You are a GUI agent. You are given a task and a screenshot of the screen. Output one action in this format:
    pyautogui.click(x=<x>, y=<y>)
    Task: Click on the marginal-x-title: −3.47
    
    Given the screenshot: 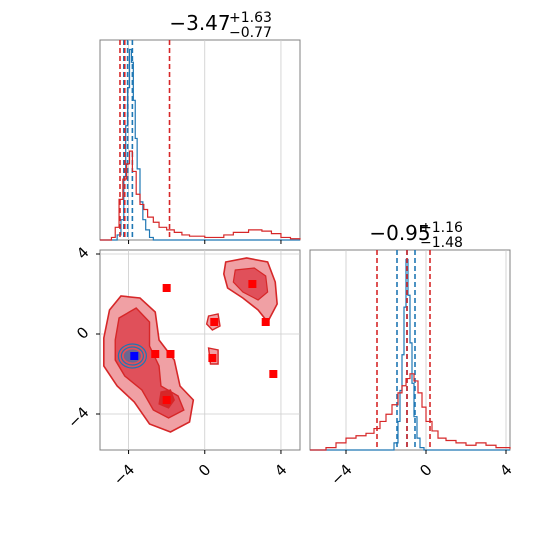 What is the action you would take?
    pyautogui.click(x=199, y=23)
    